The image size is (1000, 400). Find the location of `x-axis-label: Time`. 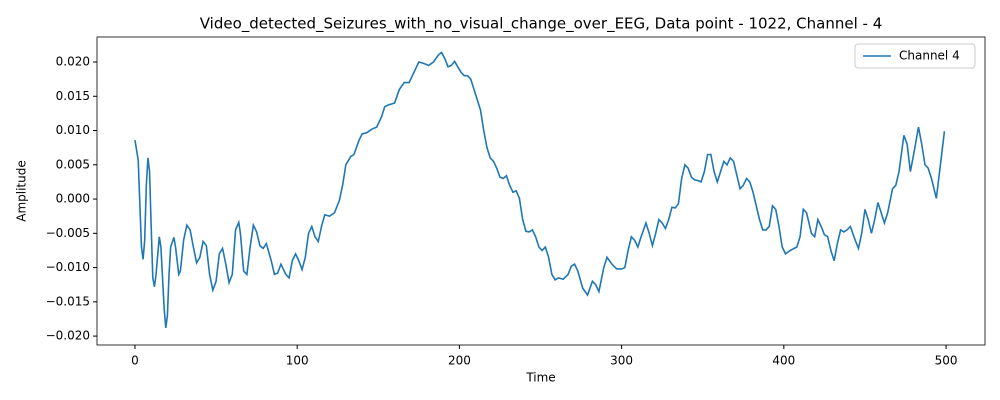

x-axis-label: Time is located at coordinates (540, 378).